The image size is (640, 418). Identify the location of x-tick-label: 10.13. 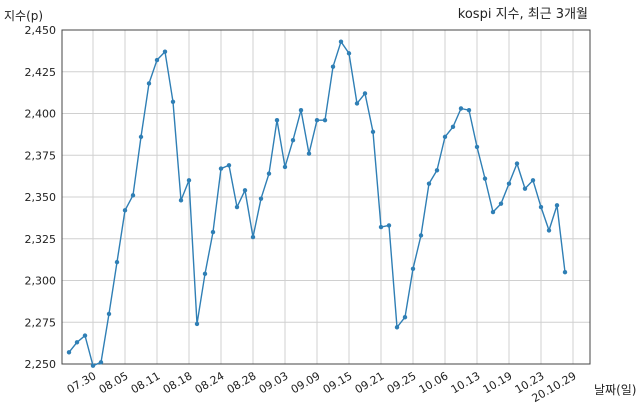
(466, 382).